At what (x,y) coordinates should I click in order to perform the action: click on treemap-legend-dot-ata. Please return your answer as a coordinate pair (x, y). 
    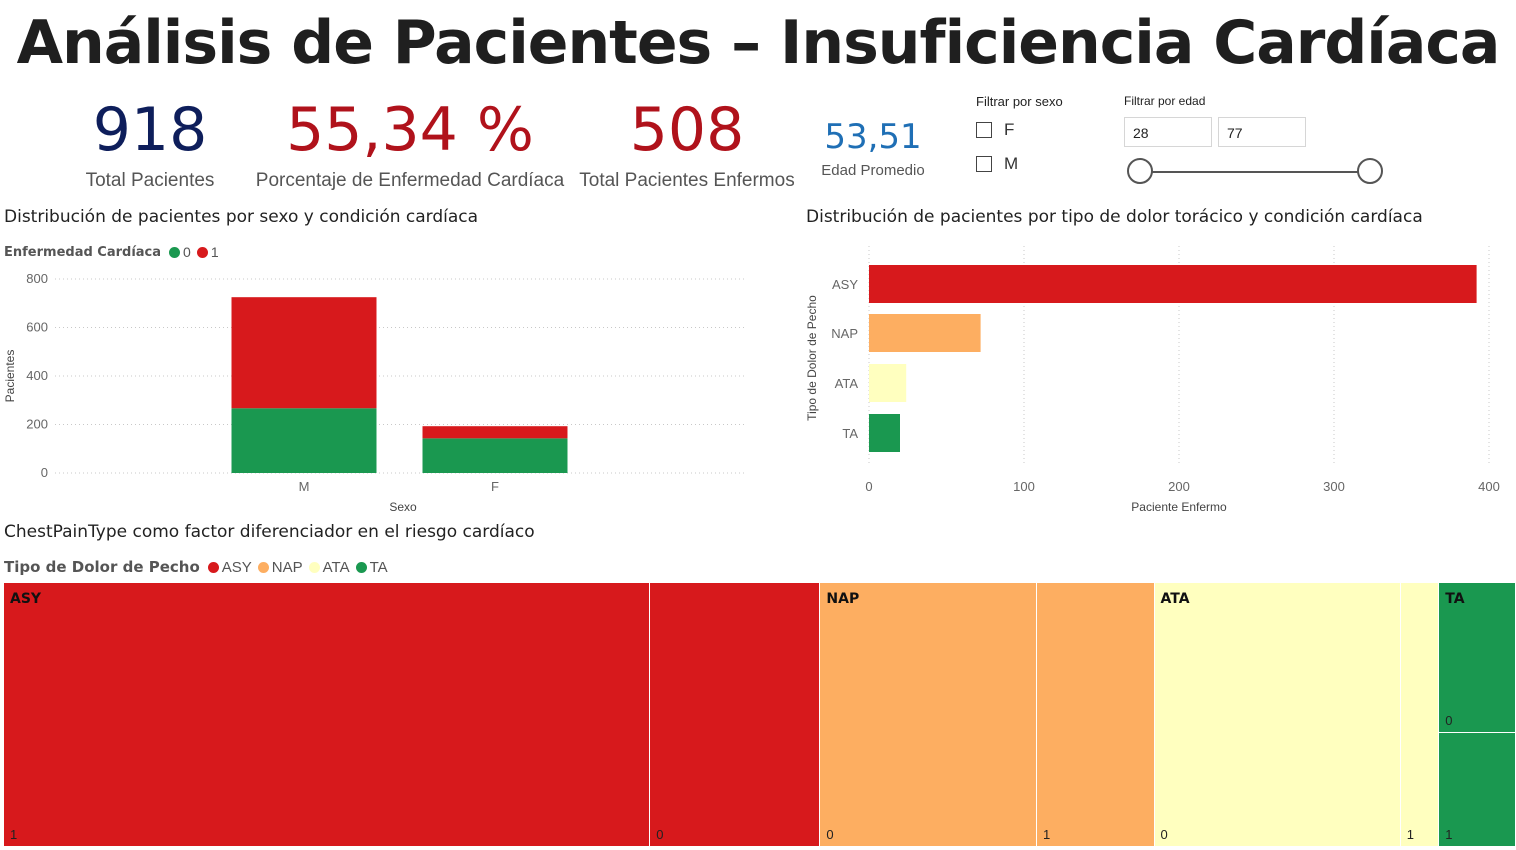
    Looking at the image, I should click on (314, 567).